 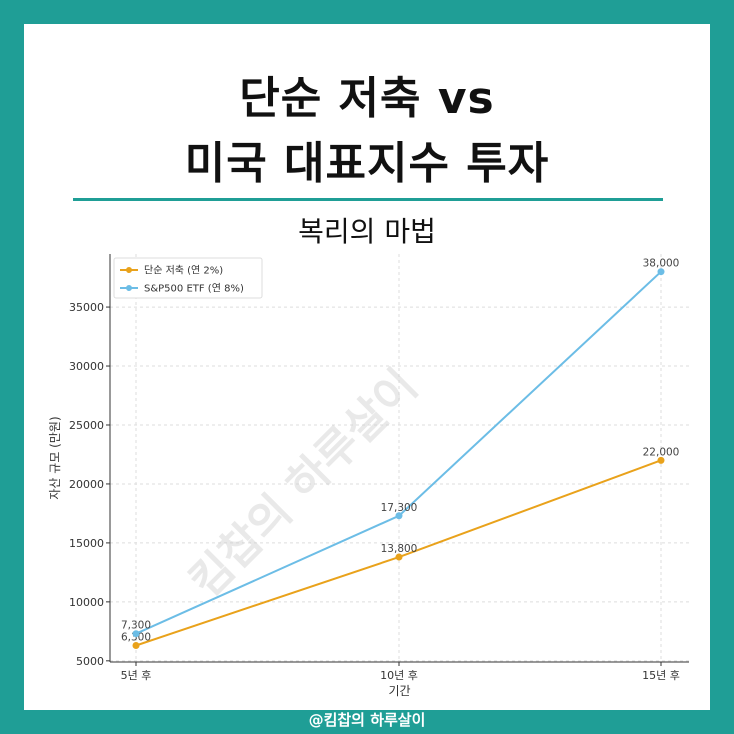 What do you see at coordinates (399, 675) in the screenshot?
I see `x-tick-label: 10년 후` at bounding box center [399, 675].